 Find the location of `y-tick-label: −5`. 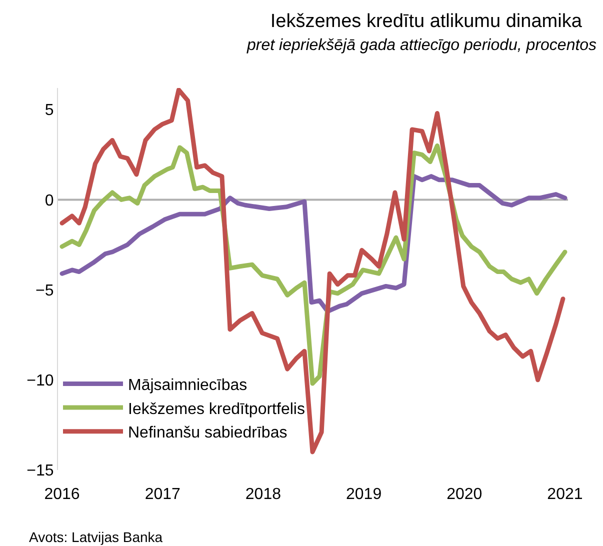

y-tick-label: −5 is located at coordinates (45, 291).